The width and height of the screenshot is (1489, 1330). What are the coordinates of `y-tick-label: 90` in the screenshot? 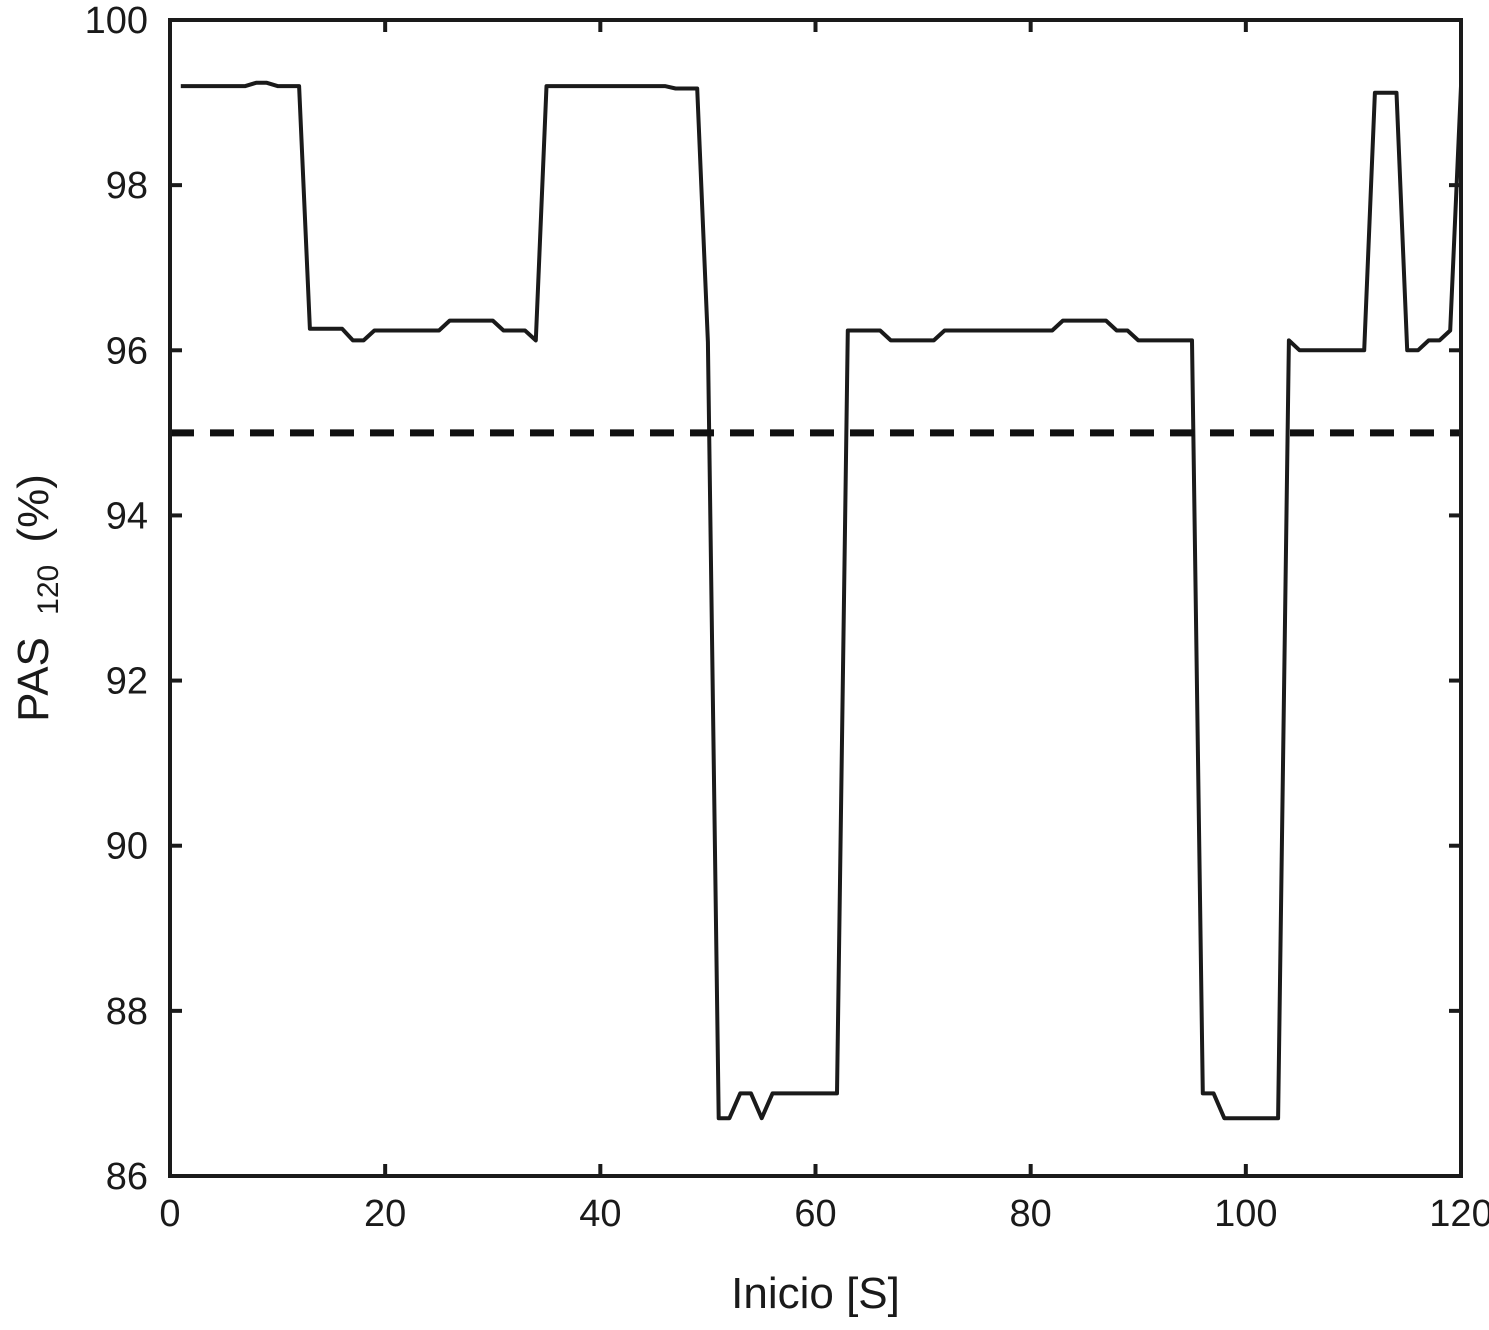 It's located at (127, 847).